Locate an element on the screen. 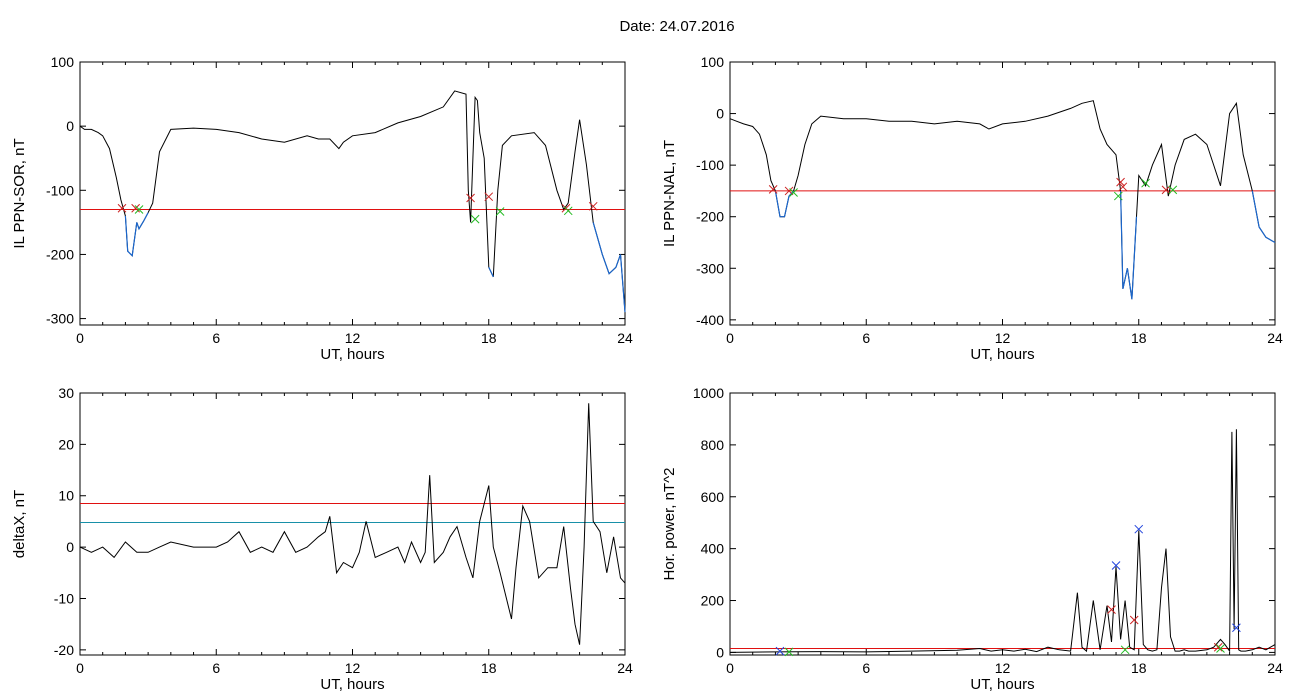  y-tick-label: 800 is located at coordinates (713, 445).